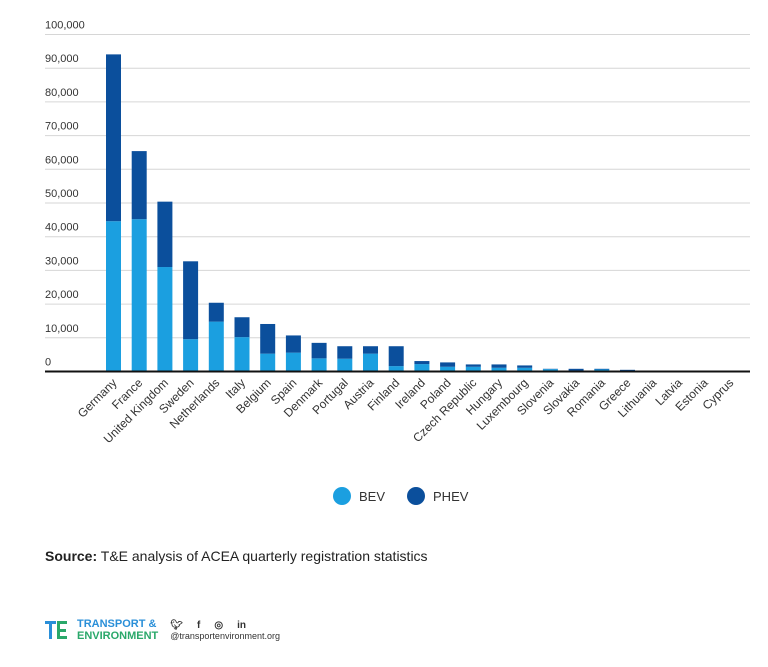 The image size is (768, 667). Describe the element at coordinates (219, 625) in the screenshot. I see `instagram-icon: ◎` at that location.